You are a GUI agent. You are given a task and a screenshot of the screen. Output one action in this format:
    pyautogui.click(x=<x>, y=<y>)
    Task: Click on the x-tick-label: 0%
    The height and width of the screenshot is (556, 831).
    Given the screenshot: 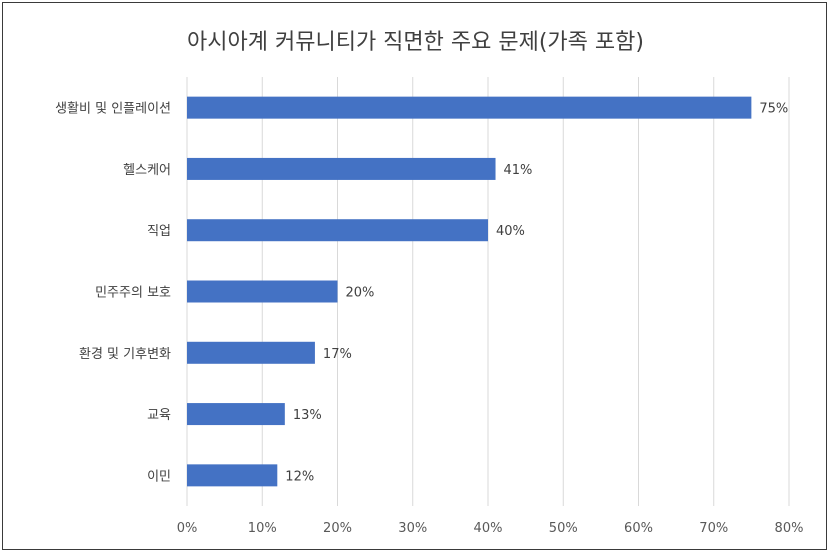 What is the action you would take?
    pyautogui.click(x=187, y=528)
    